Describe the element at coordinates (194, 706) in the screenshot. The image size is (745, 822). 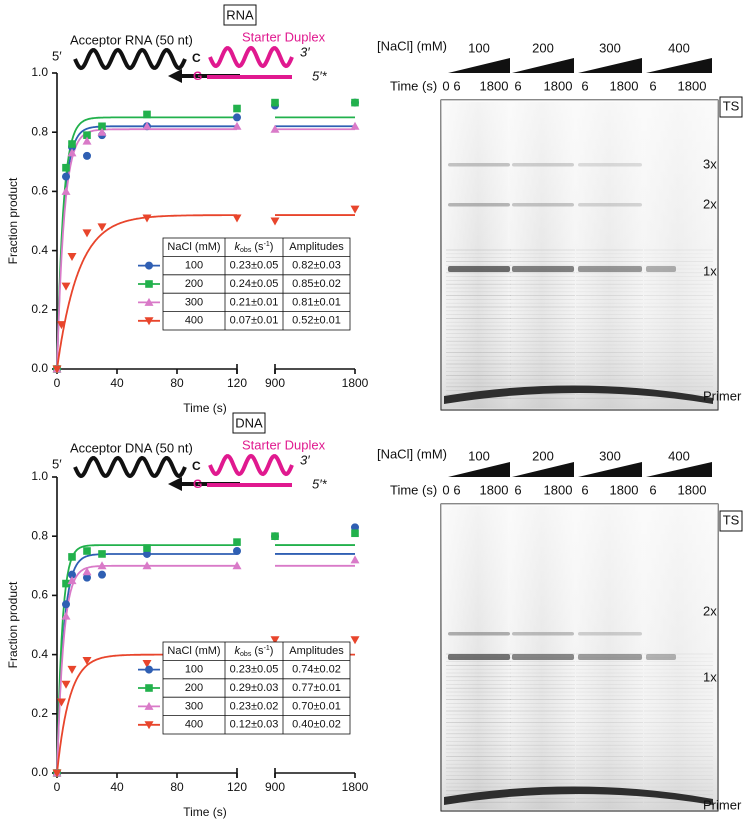
I see `legend-label: 300` at that location.